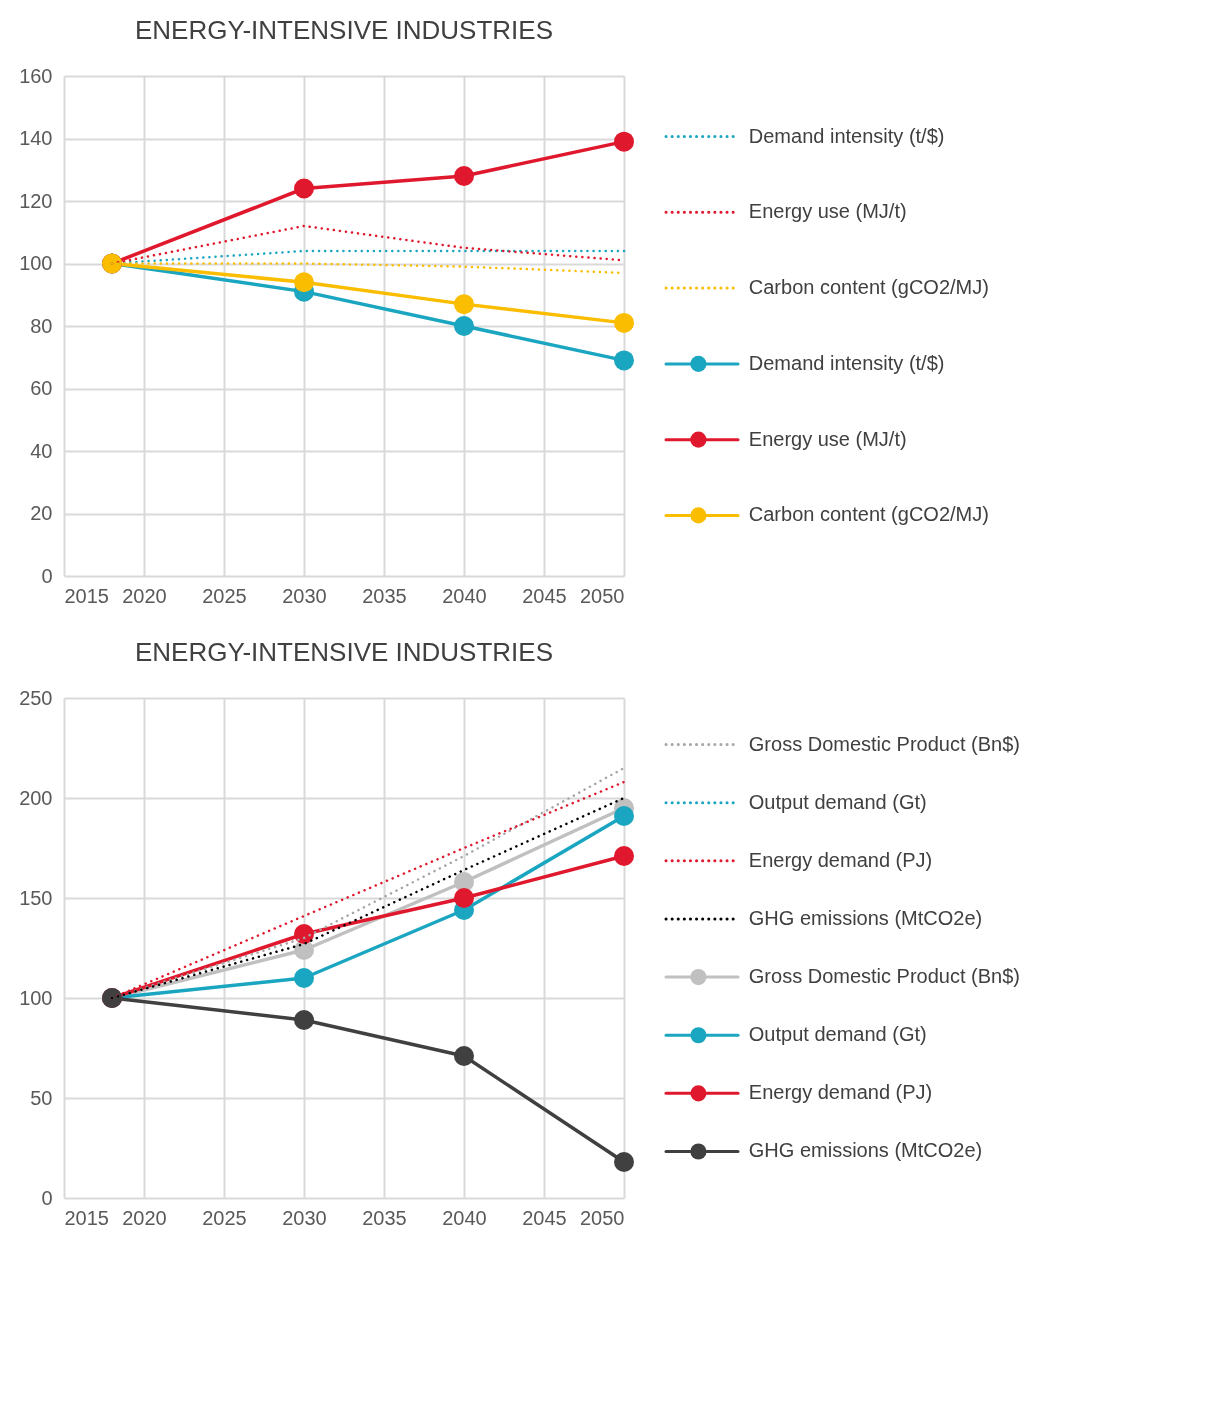 This screenshot has height=1425, width=1222. Describe the element at coordinates (36, 697) in the screenshot. I see `y-tick-label: 250` at that location.